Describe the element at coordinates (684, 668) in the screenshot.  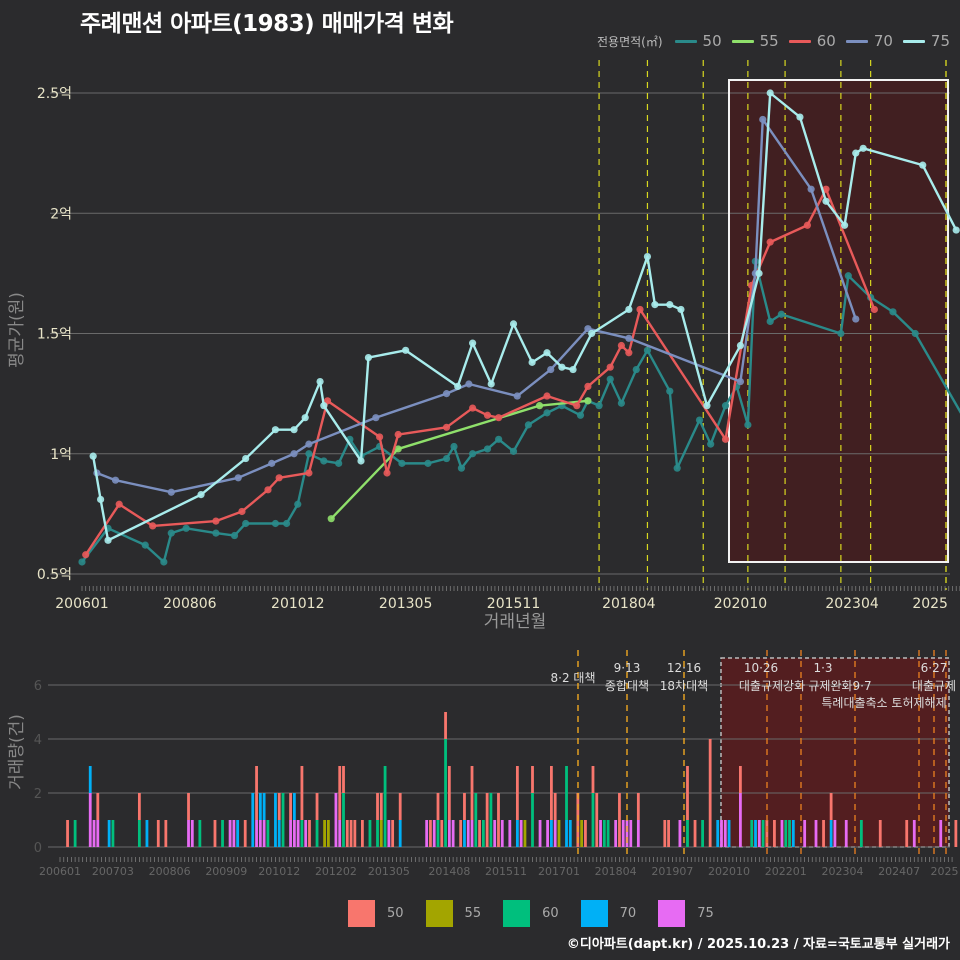
I see `policy-annotation: 12·16` at that location.